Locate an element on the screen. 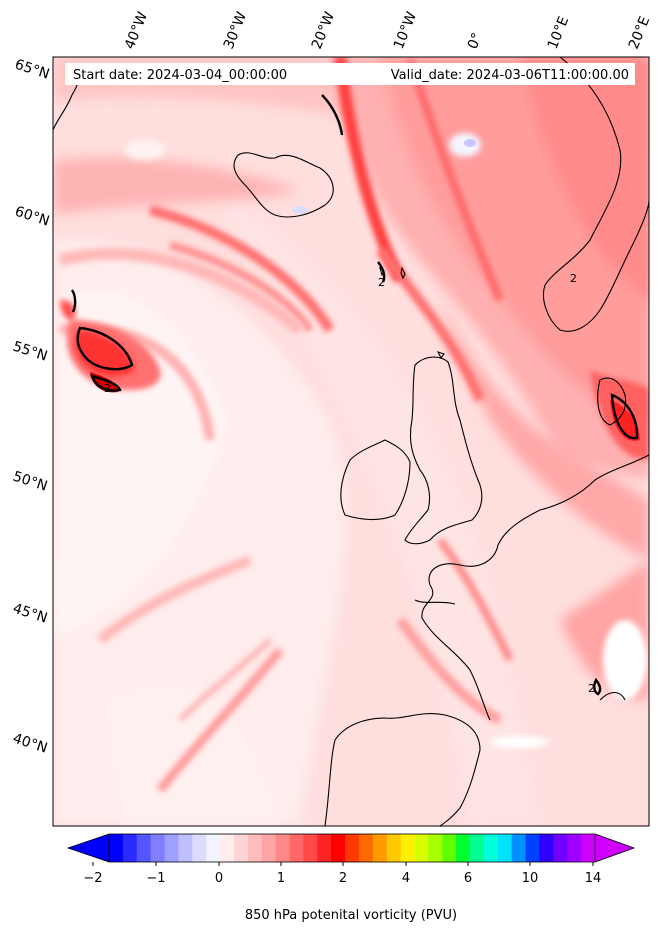 Image resolution: width=659 pixels, height=936 pixels. start-date-label: Start date: 2024-03-04_00:00:00 is located at coordinates (180, 75).